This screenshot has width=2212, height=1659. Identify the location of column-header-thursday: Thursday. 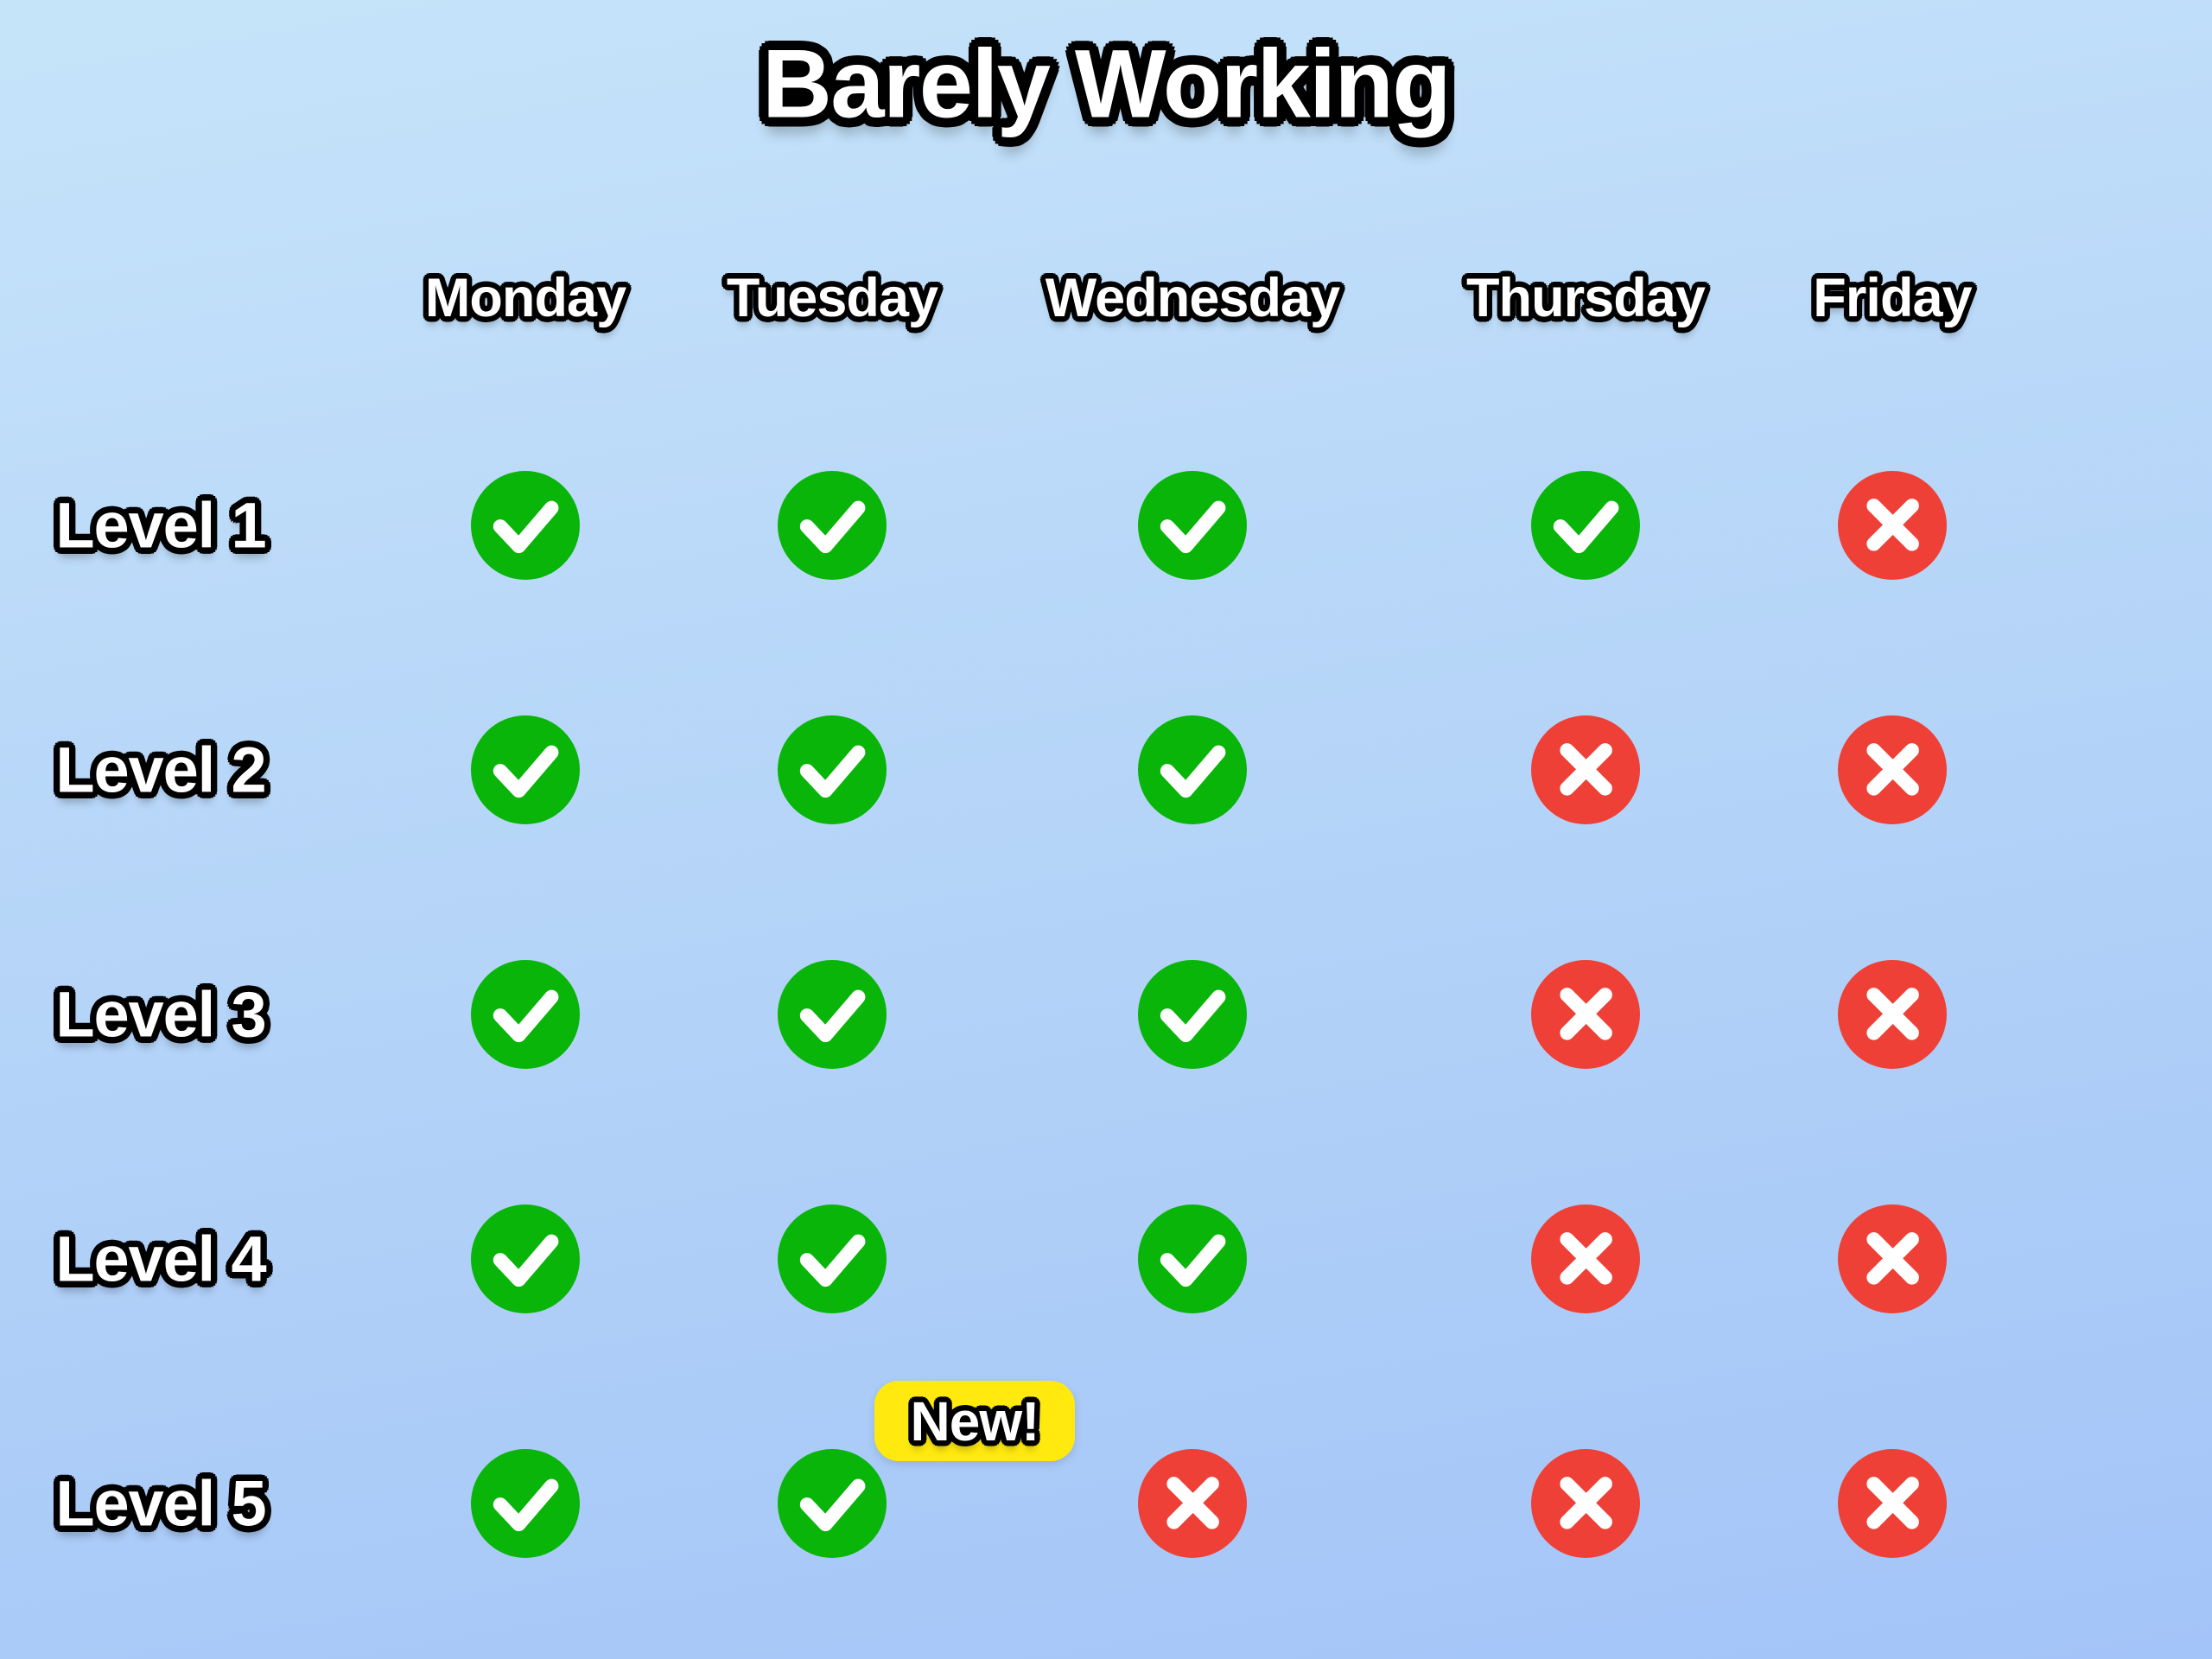
(1585, 298).